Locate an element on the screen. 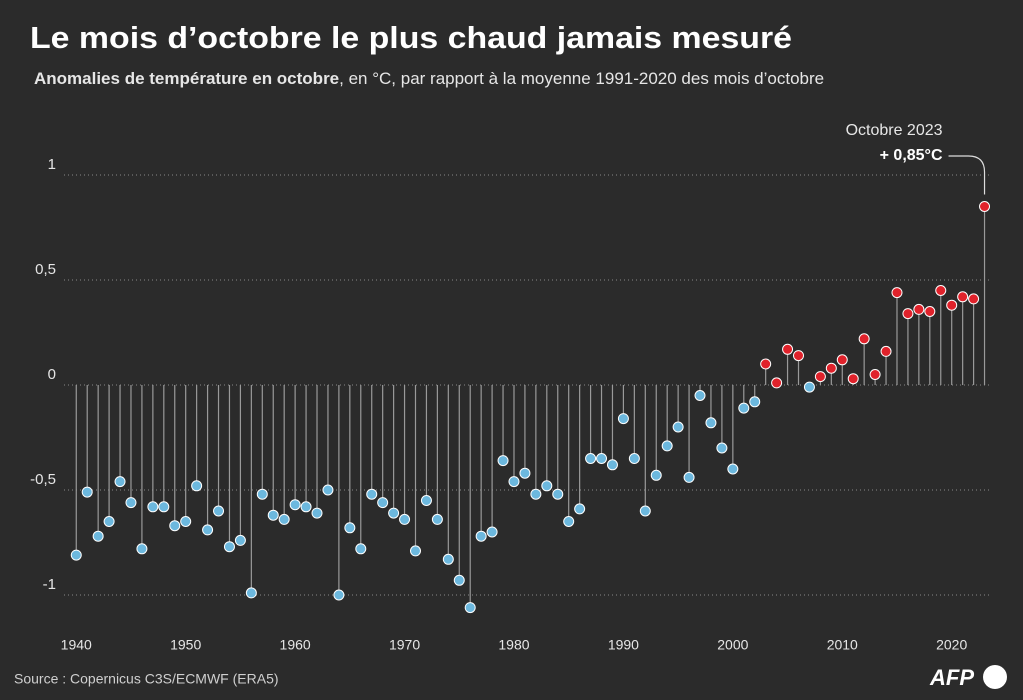  annotation-title: Octobre 2023 is located at coordinates (894, 130).